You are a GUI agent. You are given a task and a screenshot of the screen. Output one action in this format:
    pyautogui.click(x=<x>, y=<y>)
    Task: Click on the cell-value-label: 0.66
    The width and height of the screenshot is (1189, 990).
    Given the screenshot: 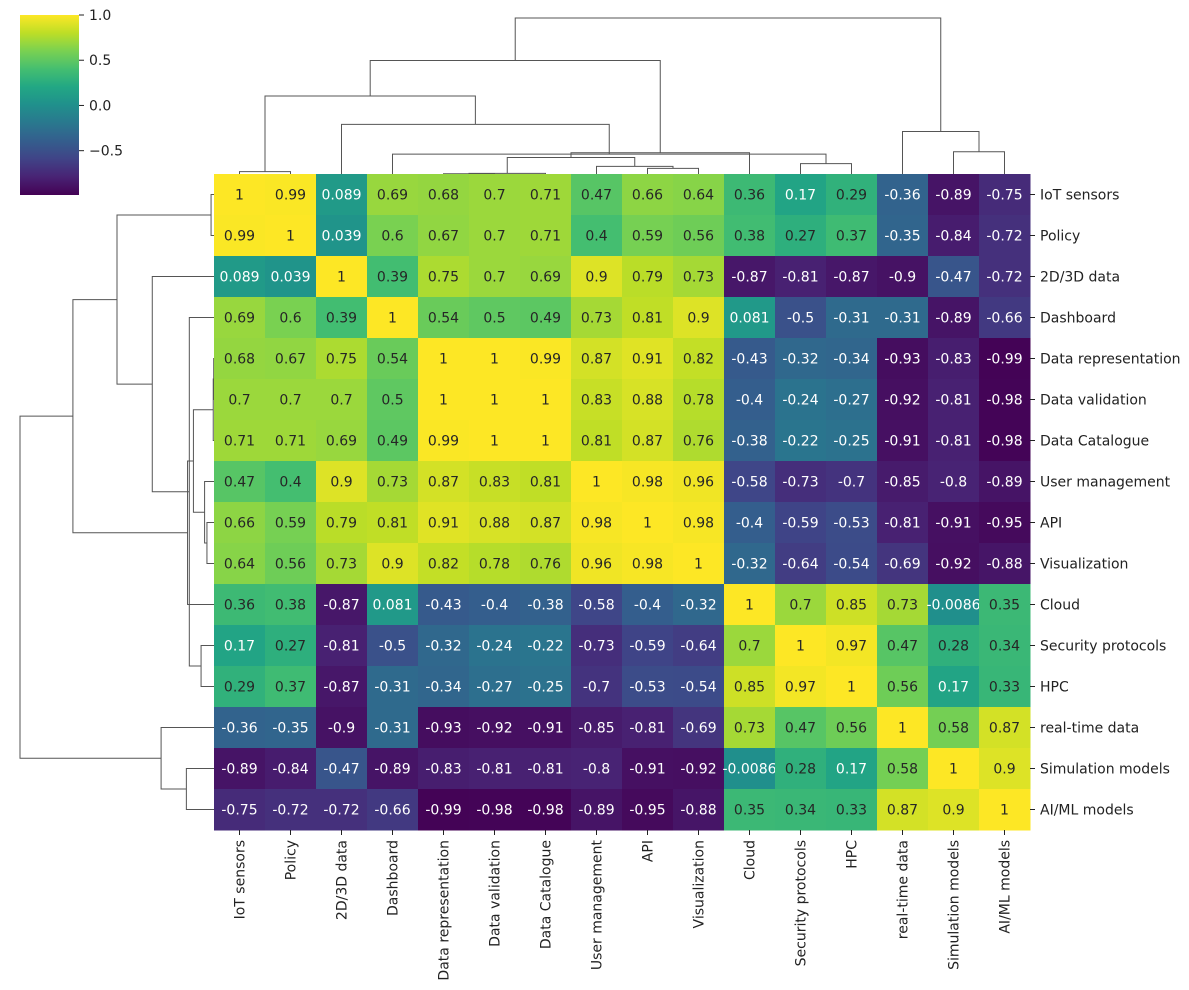 What is the action you would take?
    pyautogui.click(x=239, y=524)
    